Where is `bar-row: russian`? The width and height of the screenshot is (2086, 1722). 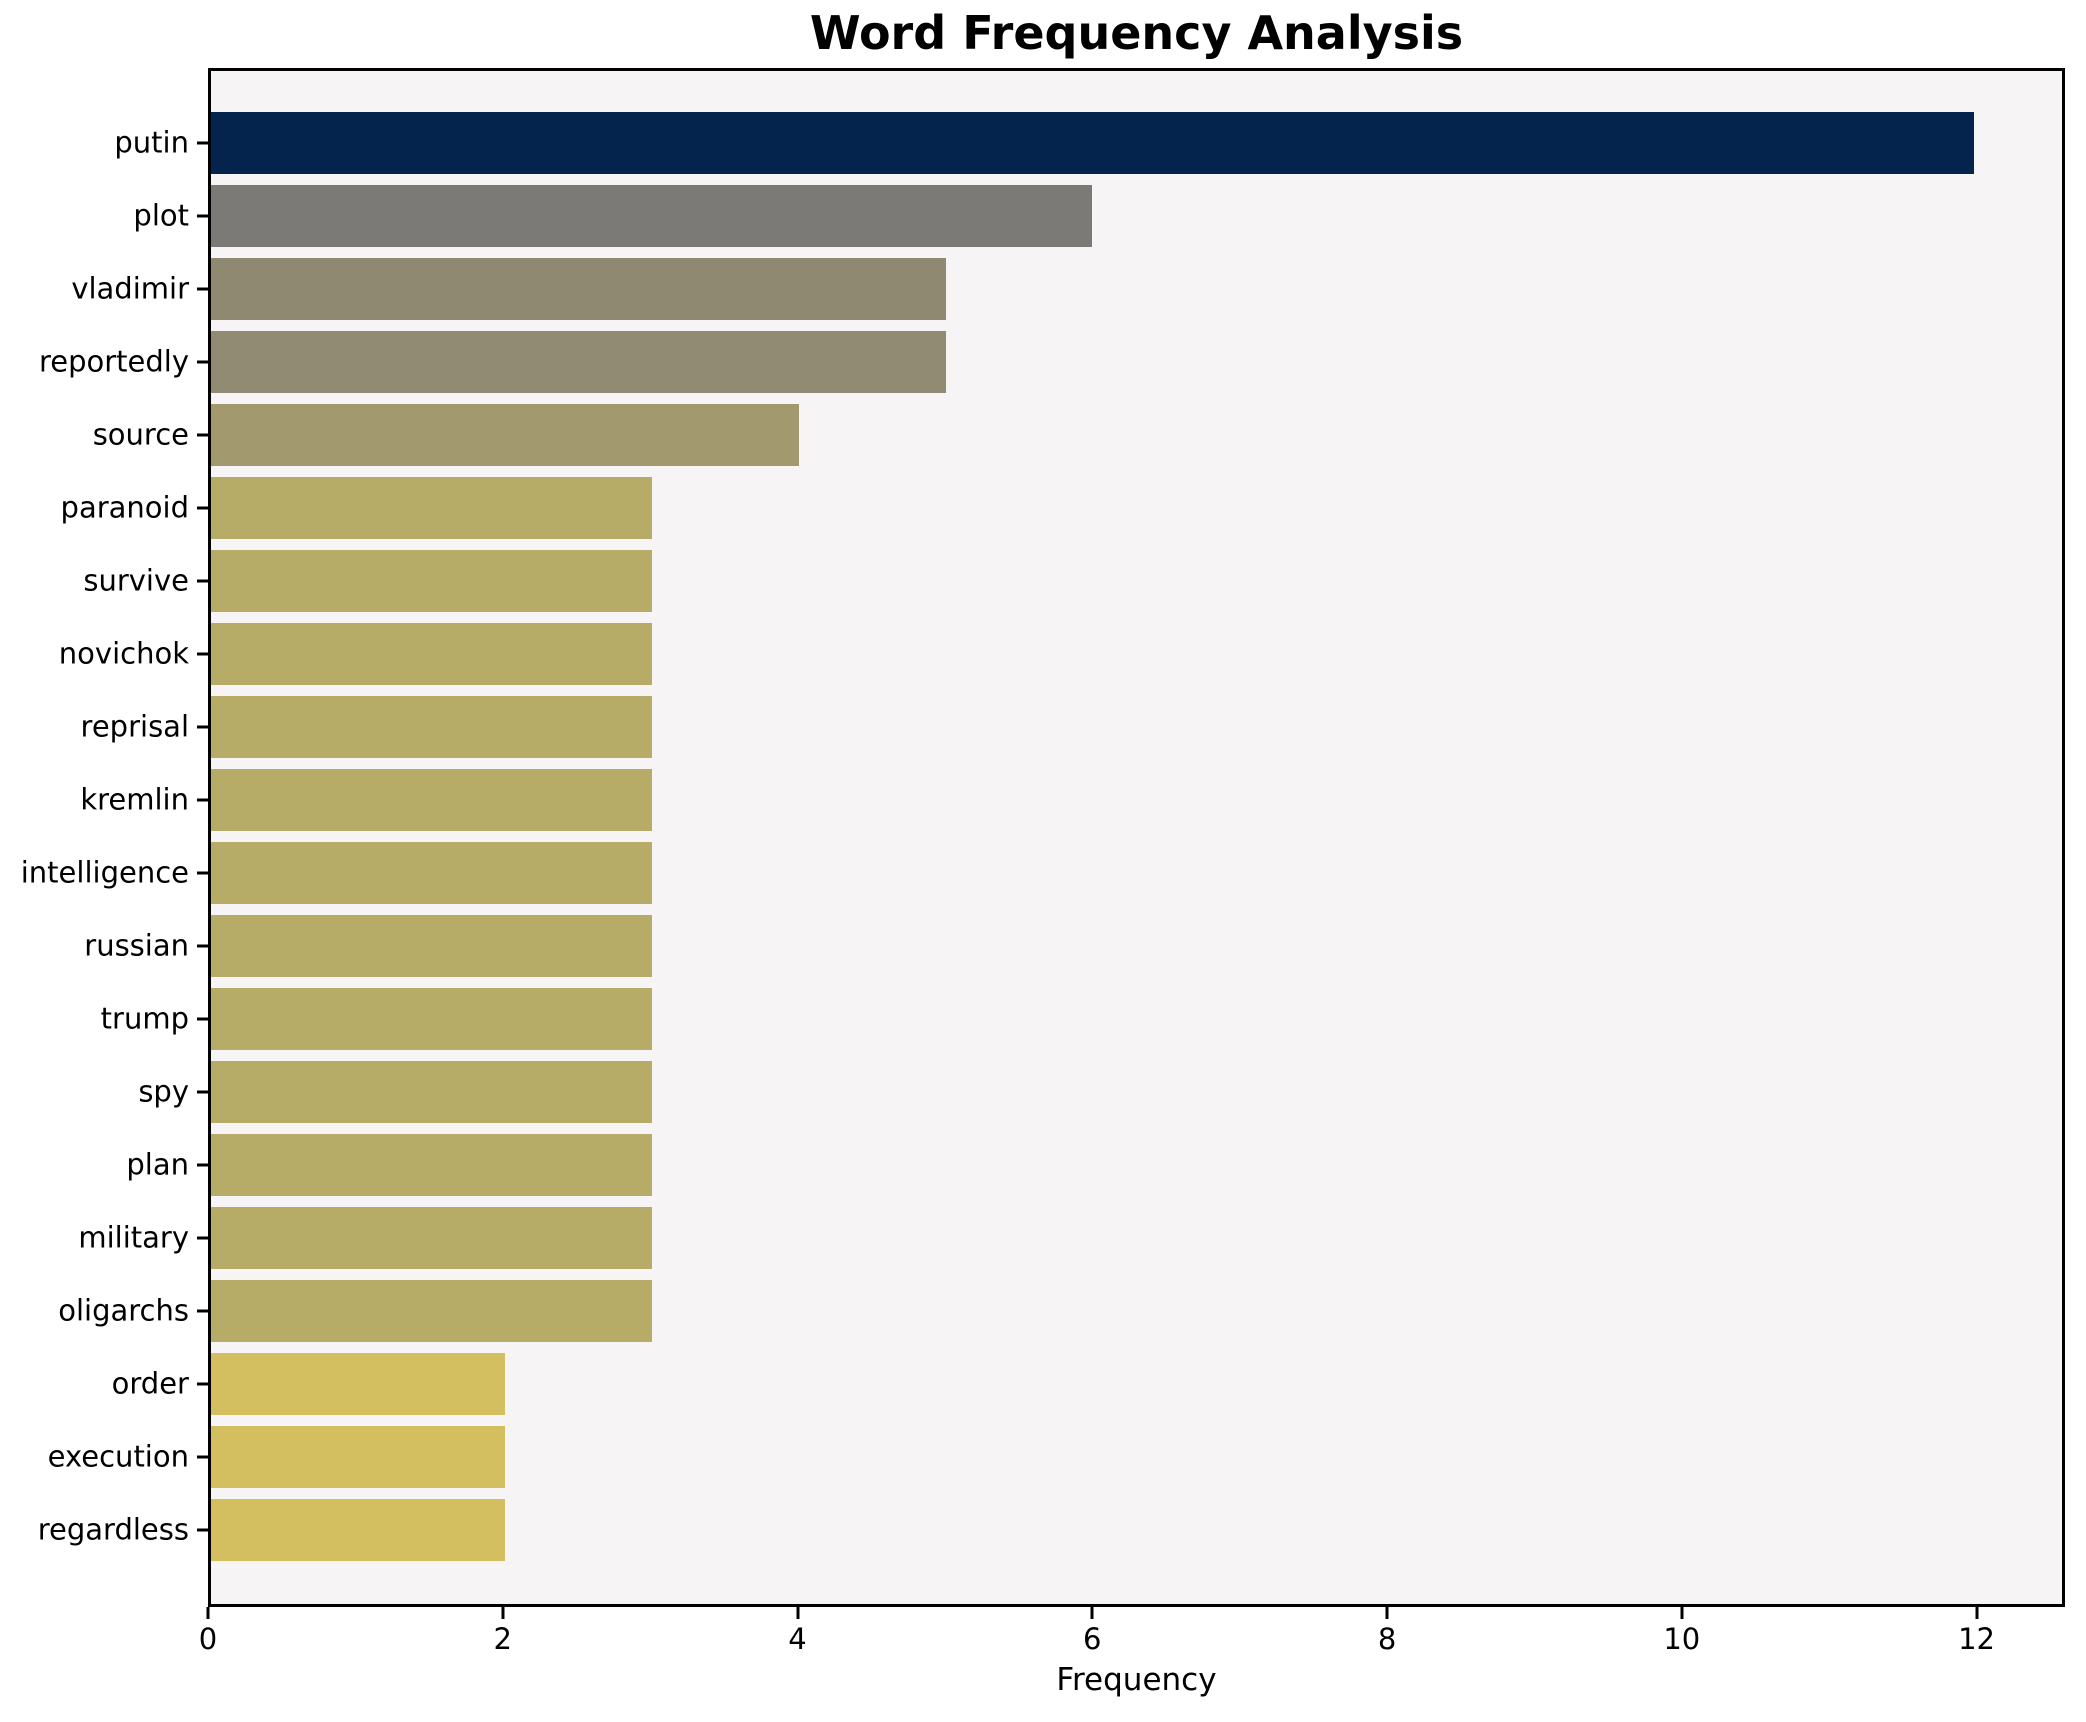
bar-row: russian is located at coordinates (1073, 945).